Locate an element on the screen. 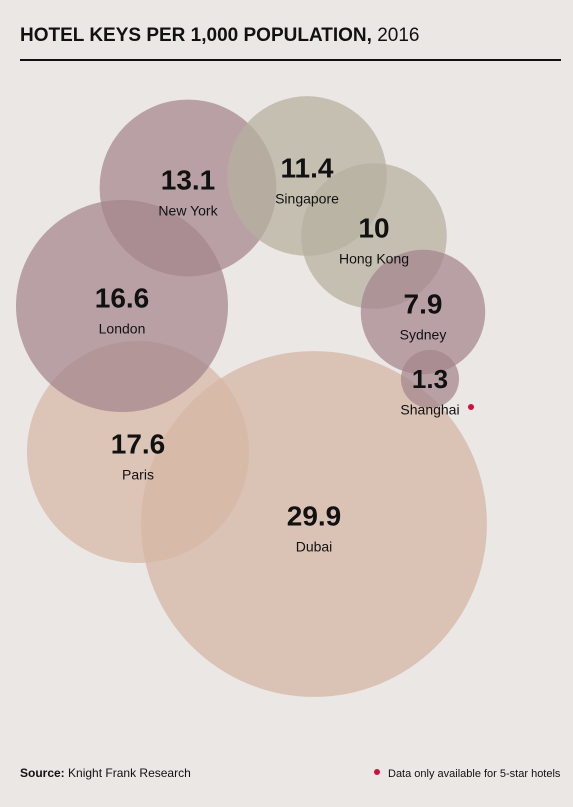 This screenshot has width=573, height=807. source: Source: Knight Frank Research is located at coordinates (105, 773).